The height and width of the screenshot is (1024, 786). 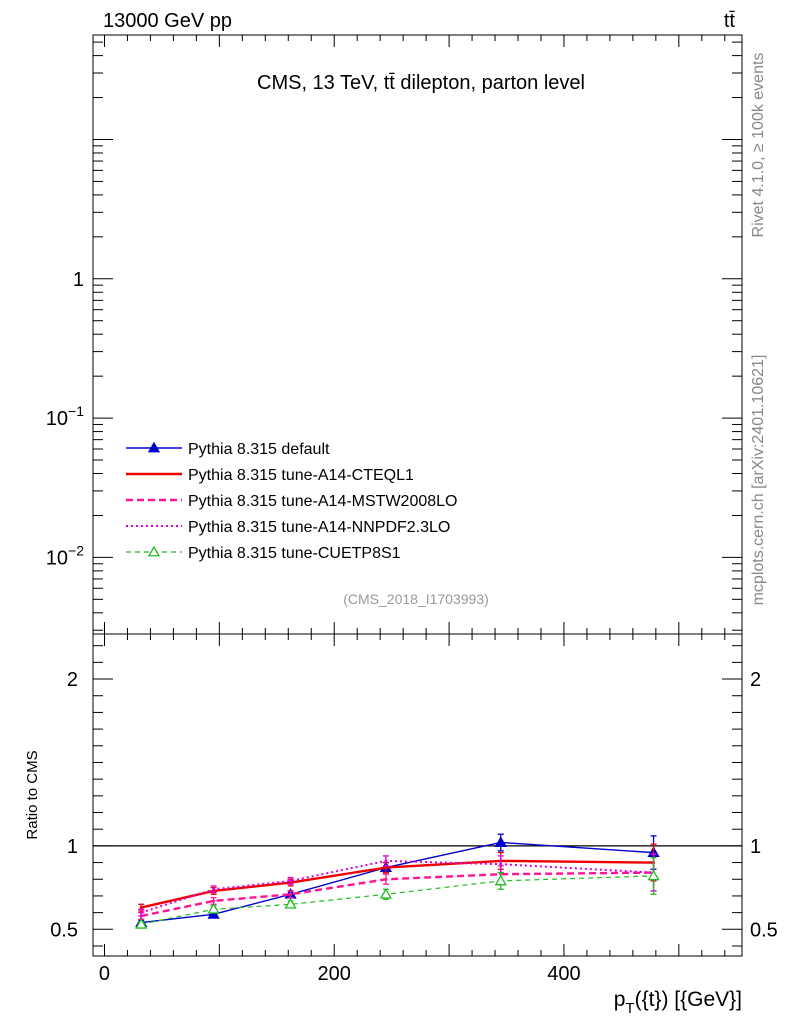 I want to click on x-tick-label: 200, so click(x=334, y=974).